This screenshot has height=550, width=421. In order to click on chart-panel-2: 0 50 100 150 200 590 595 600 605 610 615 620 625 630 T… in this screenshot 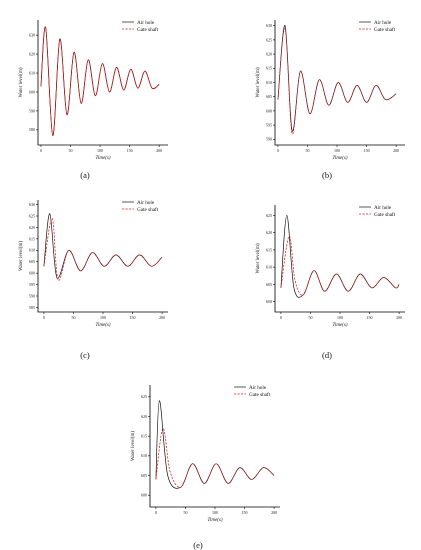, I will do `click(330, 100)`.